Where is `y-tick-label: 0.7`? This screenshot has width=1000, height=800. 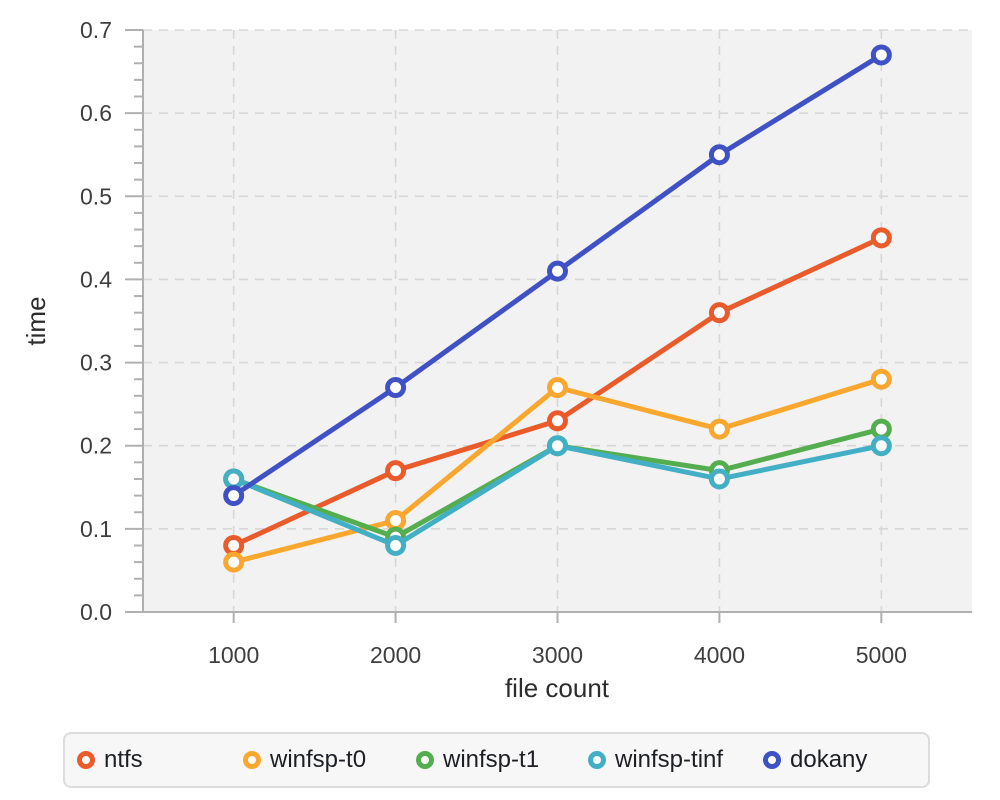
y-tick-label: 0.7 is located at coordinates (96, 30).